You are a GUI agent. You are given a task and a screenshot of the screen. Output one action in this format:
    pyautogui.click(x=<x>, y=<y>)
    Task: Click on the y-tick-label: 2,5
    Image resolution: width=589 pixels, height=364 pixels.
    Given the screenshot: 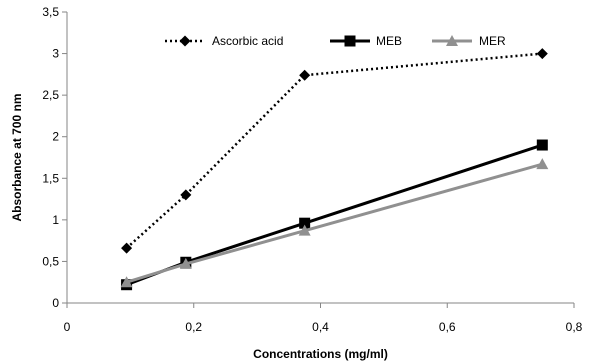 What is the action you would take?
    pyautogui.click(x=50, y=95)
    